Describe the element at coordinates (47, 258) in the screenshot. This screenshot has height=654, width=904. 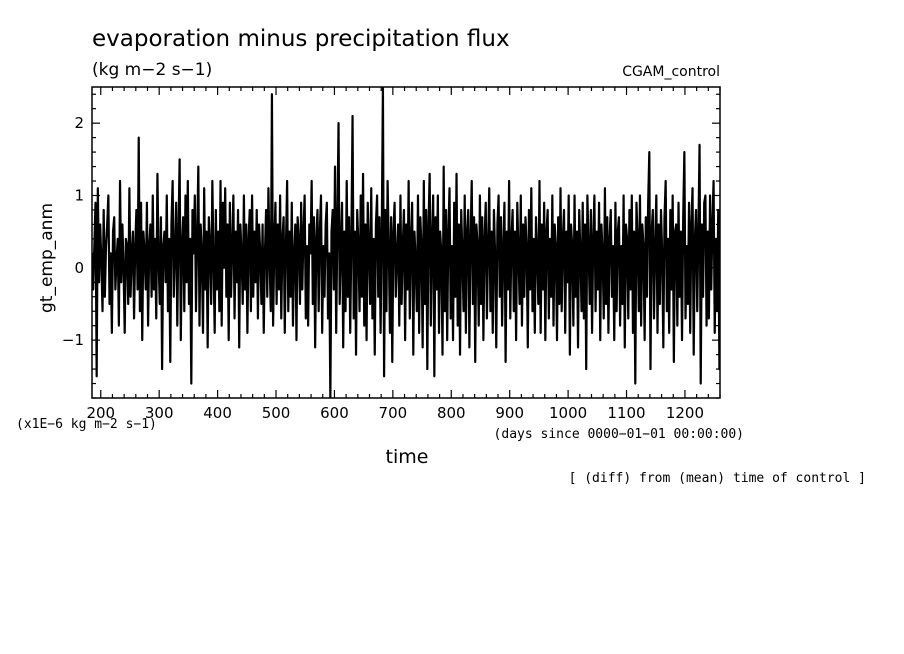
I see `y-axis-label: gt_emp_anm` at that location.